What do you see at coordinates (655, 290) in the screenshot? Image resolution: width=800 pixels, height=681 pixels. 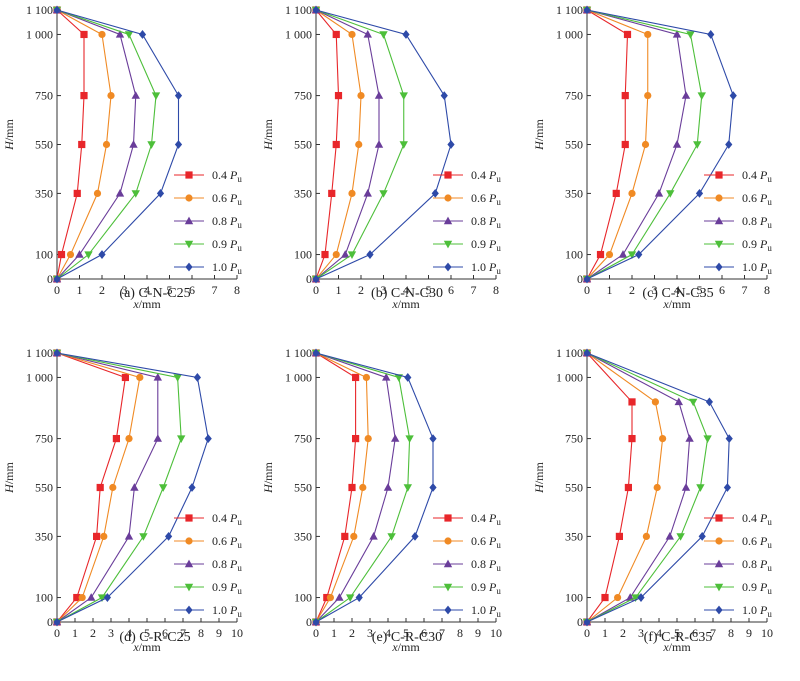 I see `x-tick-label: 3` at bounding box center [655, 290].